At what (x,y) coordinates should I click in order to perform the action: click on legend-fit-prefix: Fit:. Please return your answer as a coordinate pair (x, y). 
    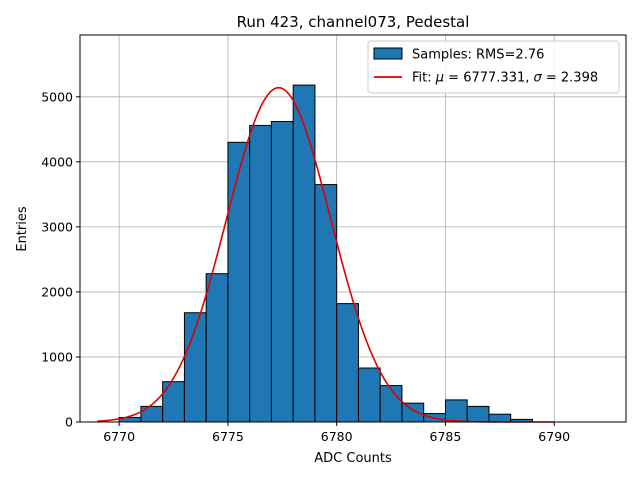
    Looking at the image, I should click on (424, 78).